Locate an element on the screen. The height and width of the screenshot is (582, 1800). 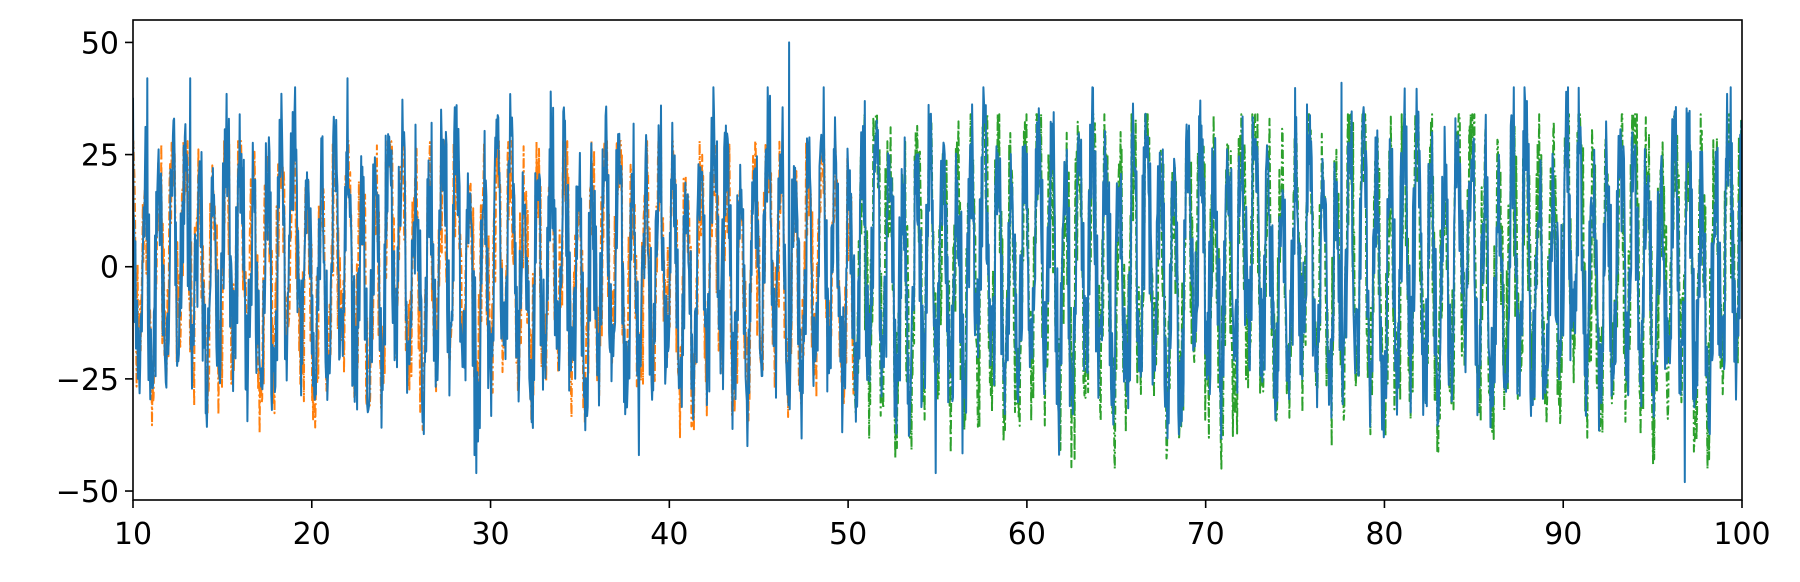
x-tick-label: 90 is located at coordinates (1563, 534).